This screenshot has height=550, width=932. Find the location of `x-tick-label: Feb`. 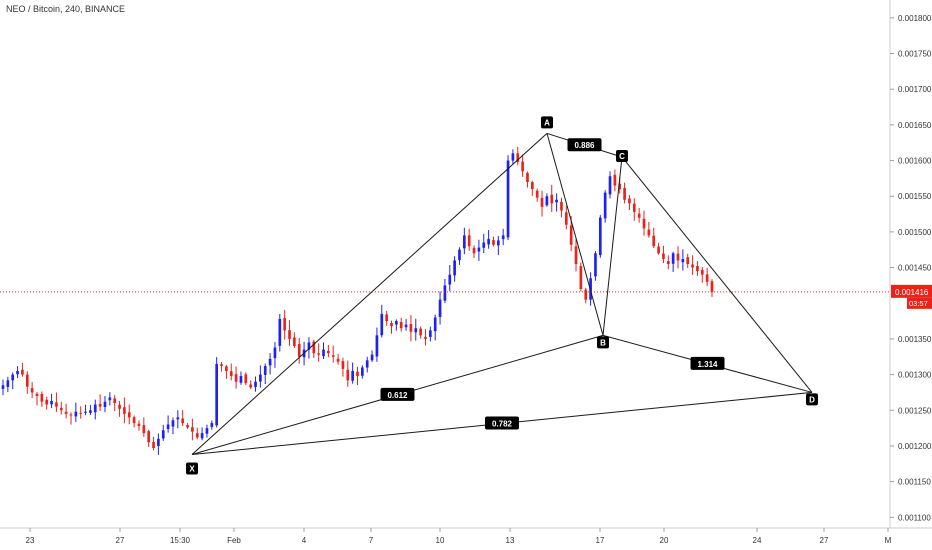

x-tick-label: Feb is located at coordinates (234, 540).